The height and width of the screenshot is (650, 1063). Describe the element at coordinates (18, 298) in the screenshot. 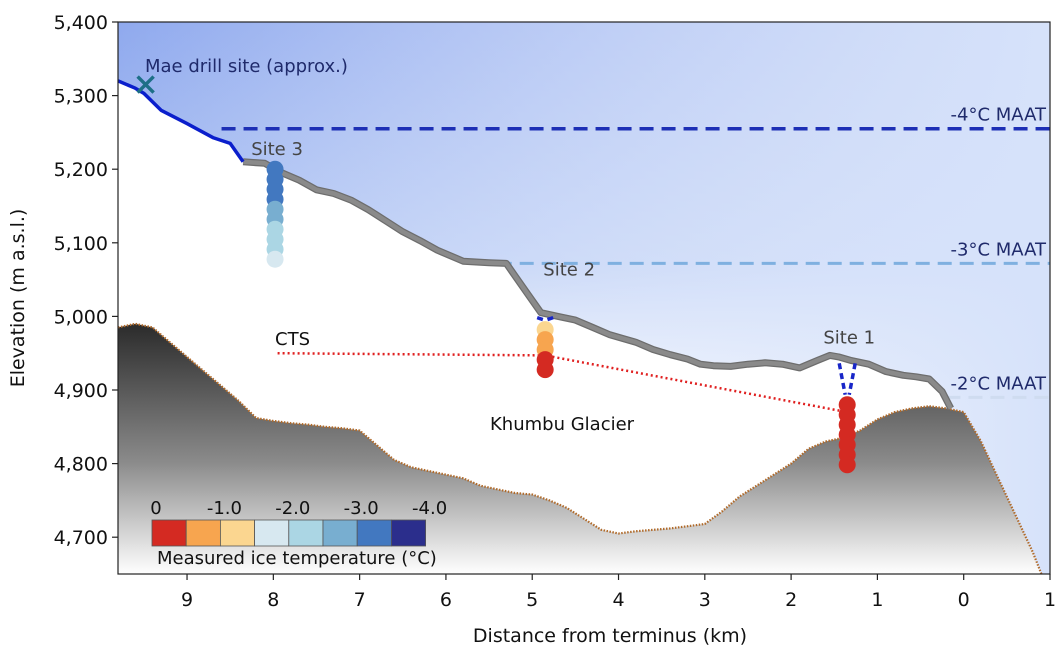

I see `y-axis-title: Elevation (m a.s.l.)` at that location.